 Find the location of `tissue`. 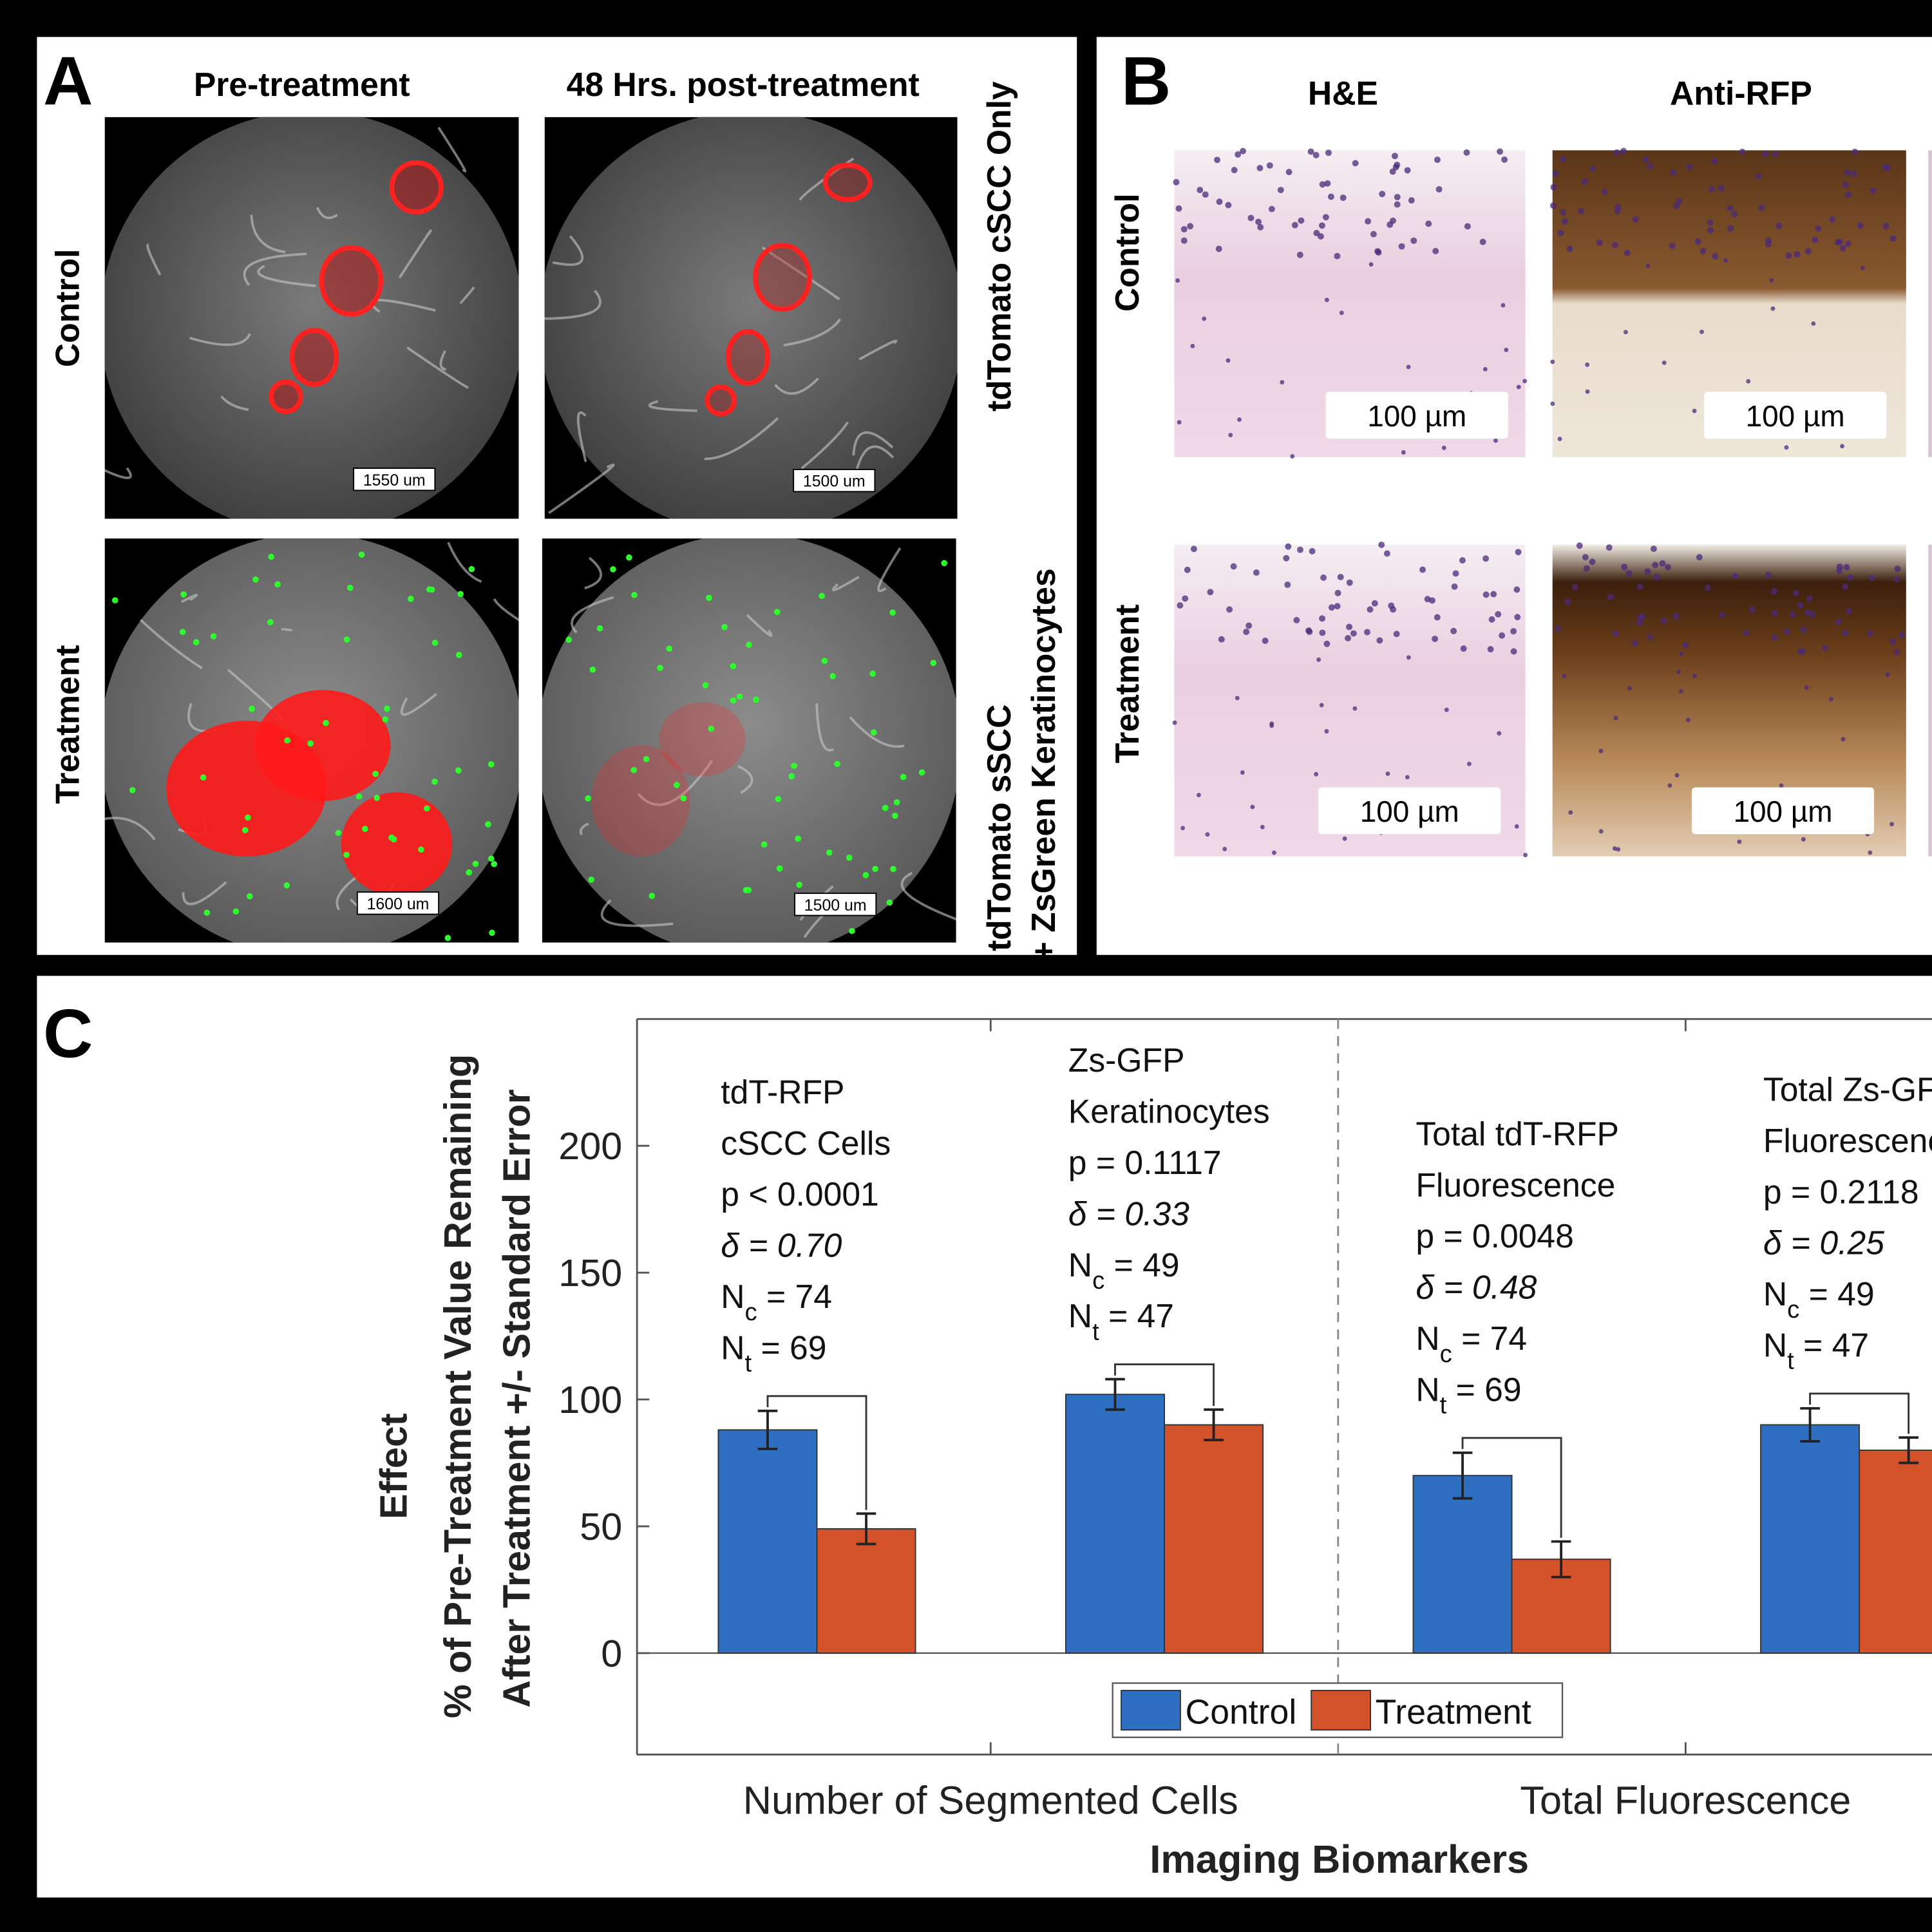

tissue is located at coordinates (751, 318).